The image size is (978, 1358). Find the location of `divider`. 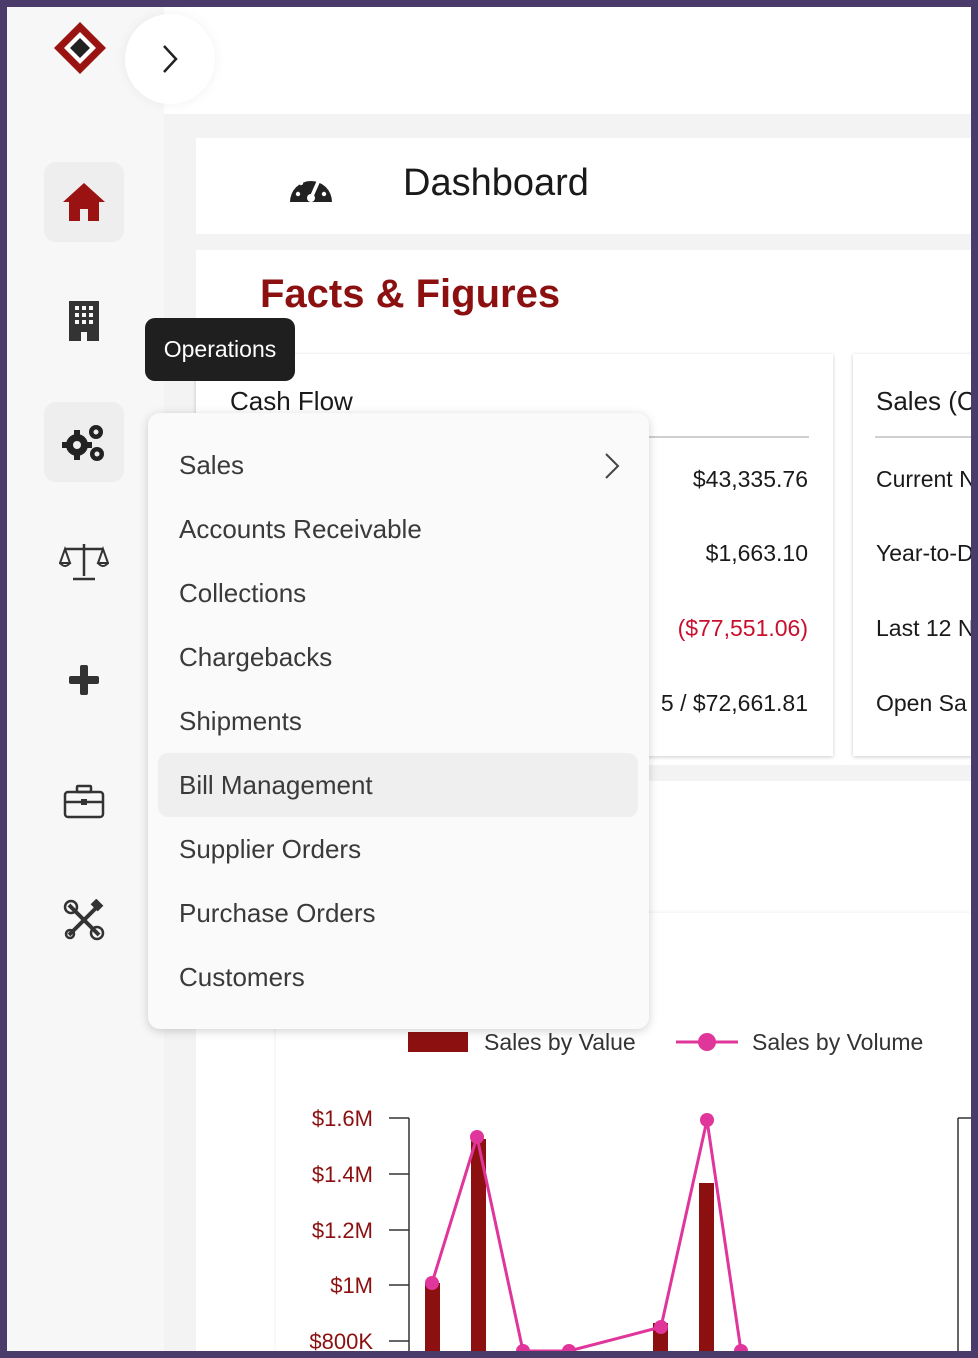

divider is located at coordinates (923, 437).